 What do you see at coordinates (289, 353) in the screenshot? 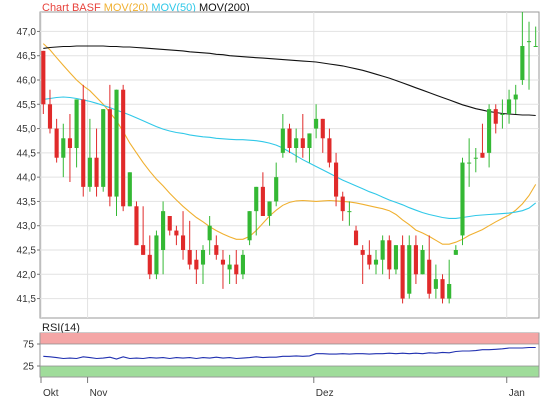
I see `rsi-line` at bounding box center [289, 353].